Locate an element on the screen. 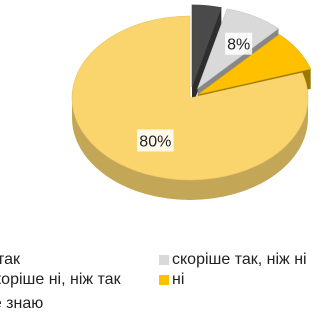  legend-item-ni: ні is located at coordinates (171, 280).